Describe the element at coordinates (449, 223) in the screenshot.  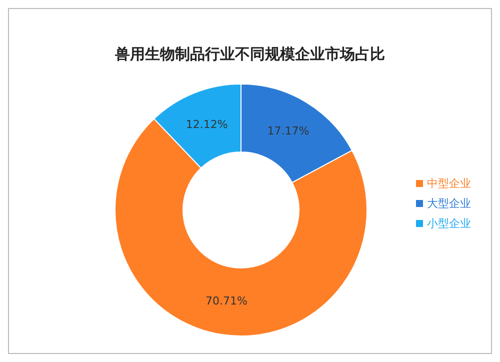
I see `legend-label: 小型企业` at that location.